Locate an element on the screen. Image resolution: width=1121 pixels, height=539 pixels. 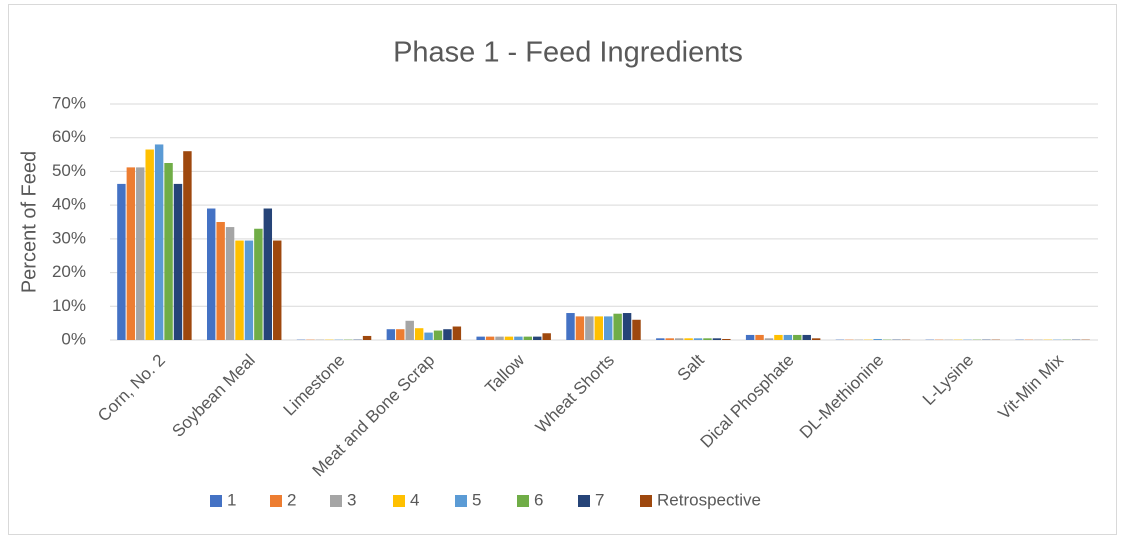
y-tick-label: 40% is located at coordinates (69, 204).